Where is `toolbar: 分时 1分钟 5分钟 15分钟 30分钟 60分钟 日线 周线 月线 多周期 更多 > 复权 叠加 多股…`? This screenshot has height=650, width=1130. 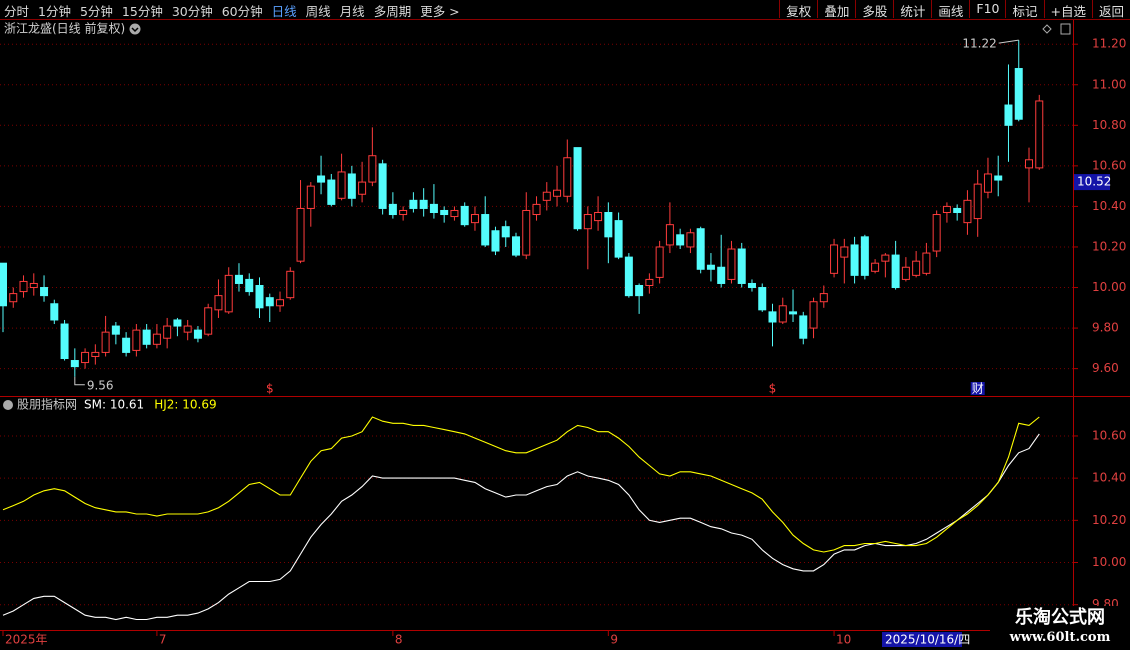 toolbar: 分时 1分钟 5分钟 15分钟 30分钟 60分钟 日线 周线 月线 多周期 更多 > 复权 叠加 多股… is located at coordinates (565, 10).